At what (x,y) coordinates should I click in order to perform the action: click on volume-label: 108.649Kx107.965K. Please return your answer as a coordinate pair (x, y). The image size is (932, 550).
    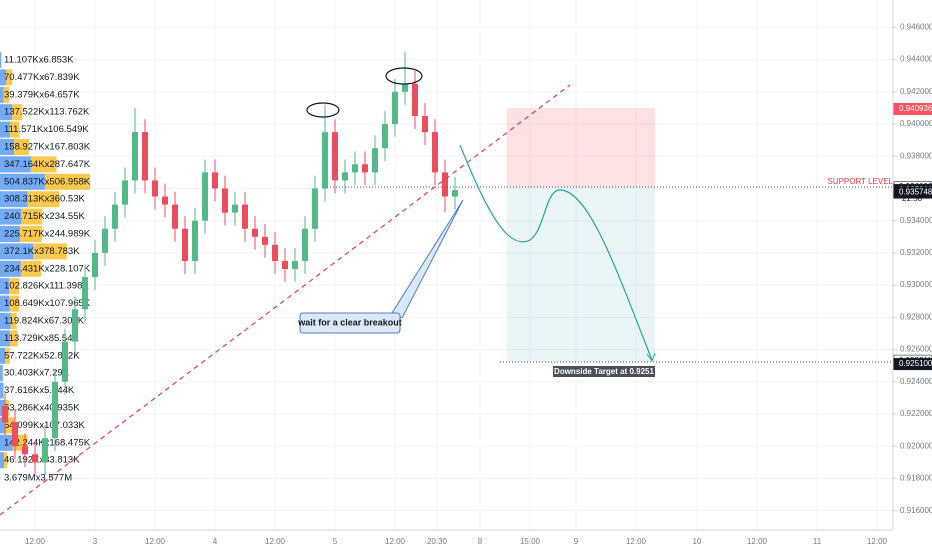
    Looking at the image, I should click on (47, 303).